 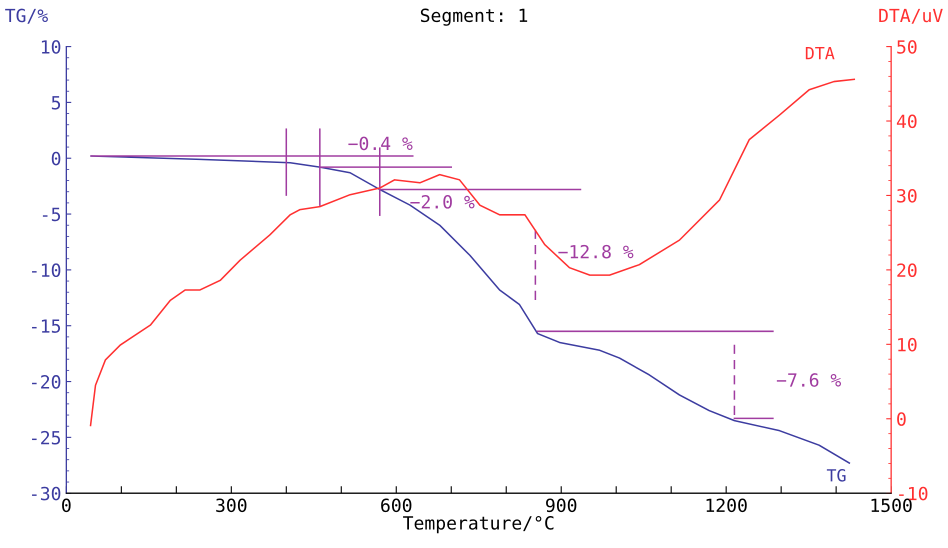 I want to click on annotation: −12.8 %, so click(x=596, y=251).